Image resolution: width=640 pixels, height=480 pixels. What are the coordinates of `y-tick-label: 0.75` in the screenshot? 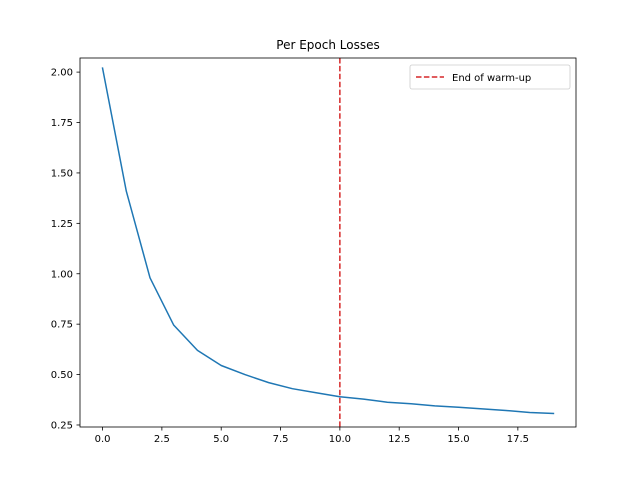 It's located at (62, 325).